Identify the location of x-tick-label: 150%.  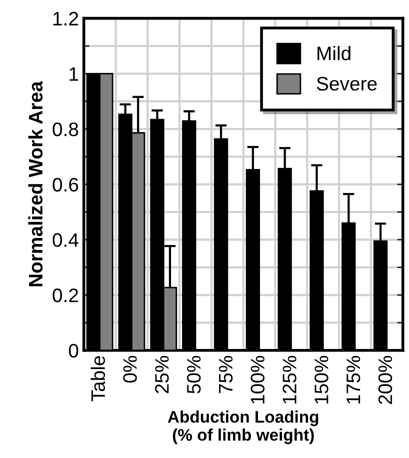
(321, 380).